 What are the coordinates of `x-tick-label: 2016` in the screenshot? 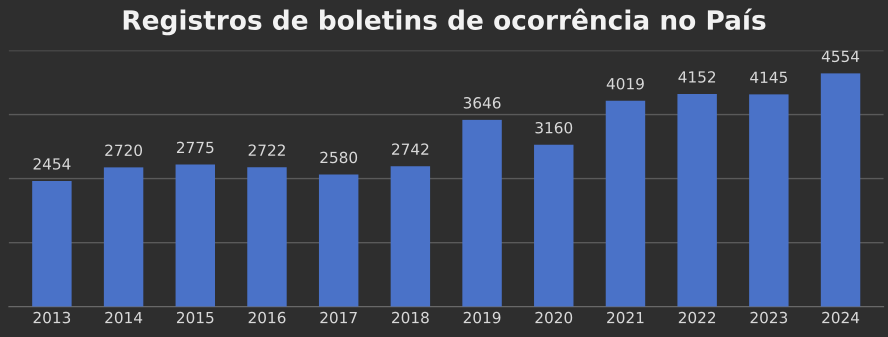 It's located at (267, 318).